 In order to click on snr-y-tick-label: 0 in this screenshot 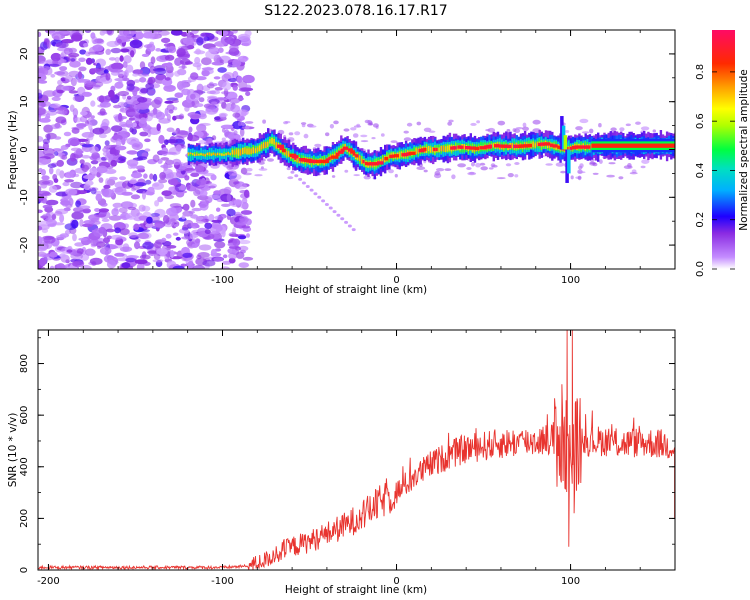, I will do `click(24, 570)`.